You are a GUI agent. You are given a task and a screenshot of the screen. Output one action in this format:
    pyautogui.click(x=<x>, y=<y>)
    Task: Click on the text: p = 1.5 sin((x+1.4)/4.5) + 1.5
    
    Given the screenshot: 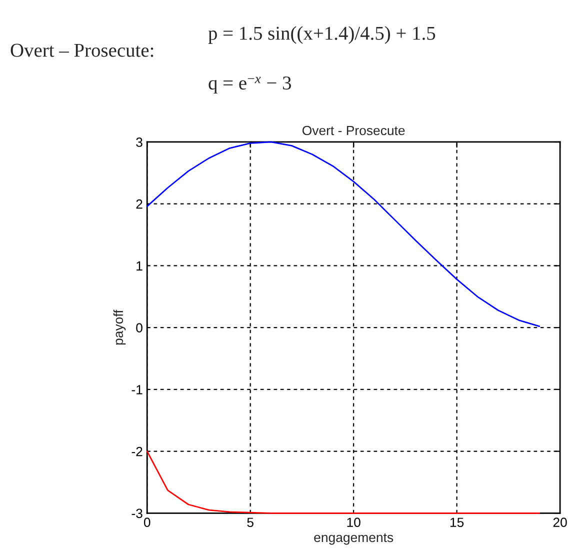 What is the action you would take?
    pyautogui.click(x=322, y=35)
    